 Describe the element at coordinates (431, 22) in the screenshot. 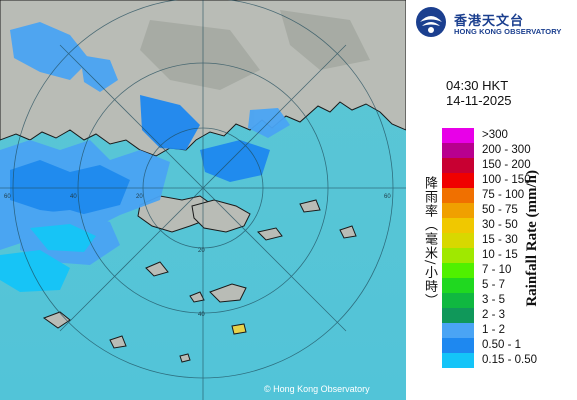

I see `observatory-emblem-icon` at that location.